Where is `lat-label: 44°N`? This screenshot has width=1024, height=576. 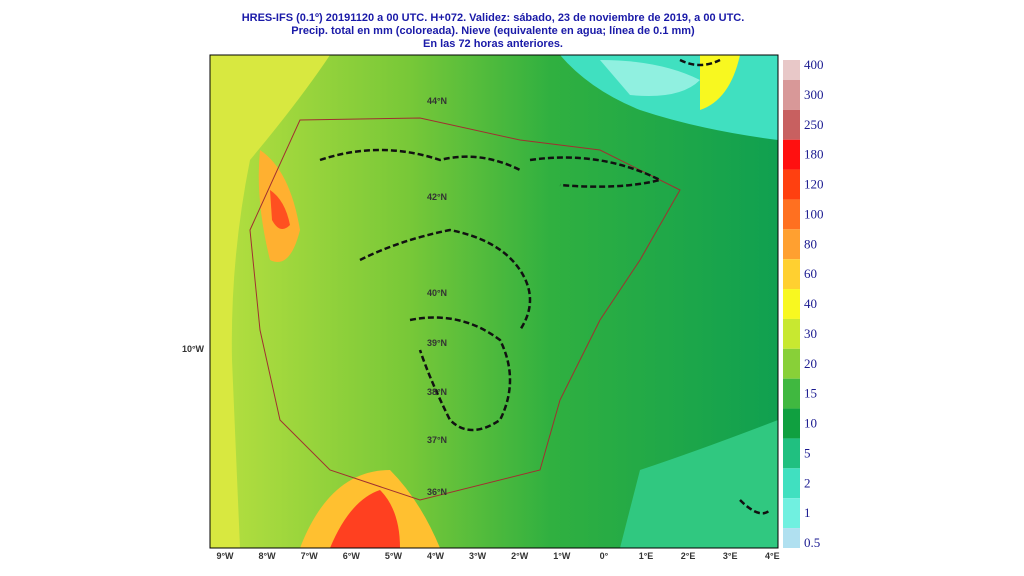
lat-label: 44°N is located at coordinates (437, 101).